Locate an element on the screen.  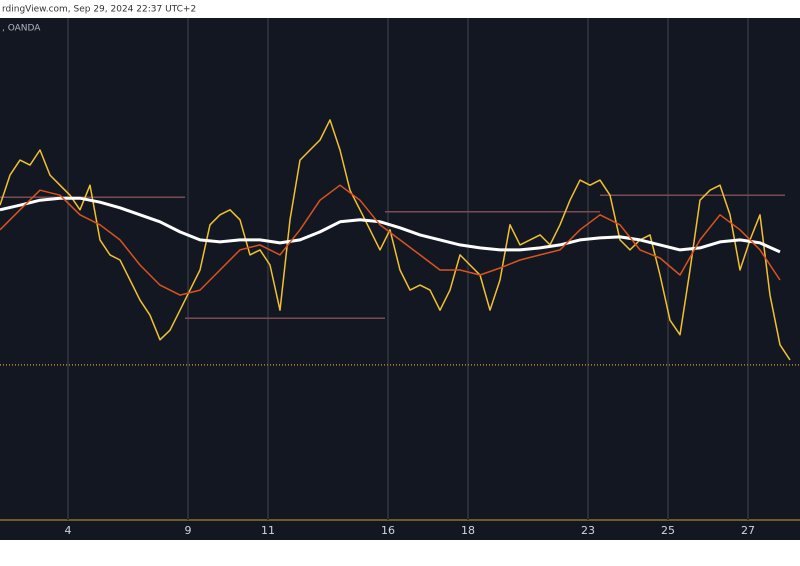
x-tick-label: 25 is located at coordinates (668, 530).